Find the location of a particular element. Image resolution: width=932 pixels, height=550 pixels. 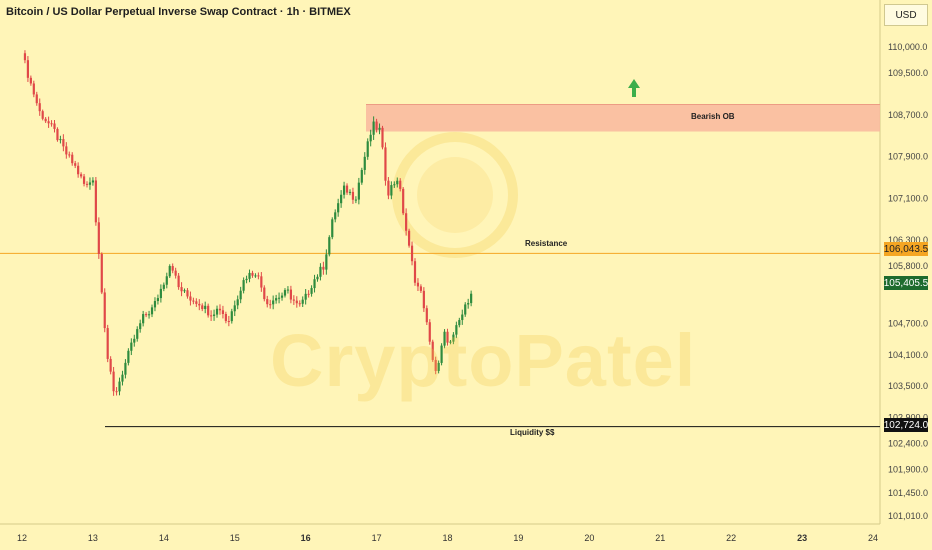

price-tick-label: 101,010.0 is located at coordinates (908, 516).